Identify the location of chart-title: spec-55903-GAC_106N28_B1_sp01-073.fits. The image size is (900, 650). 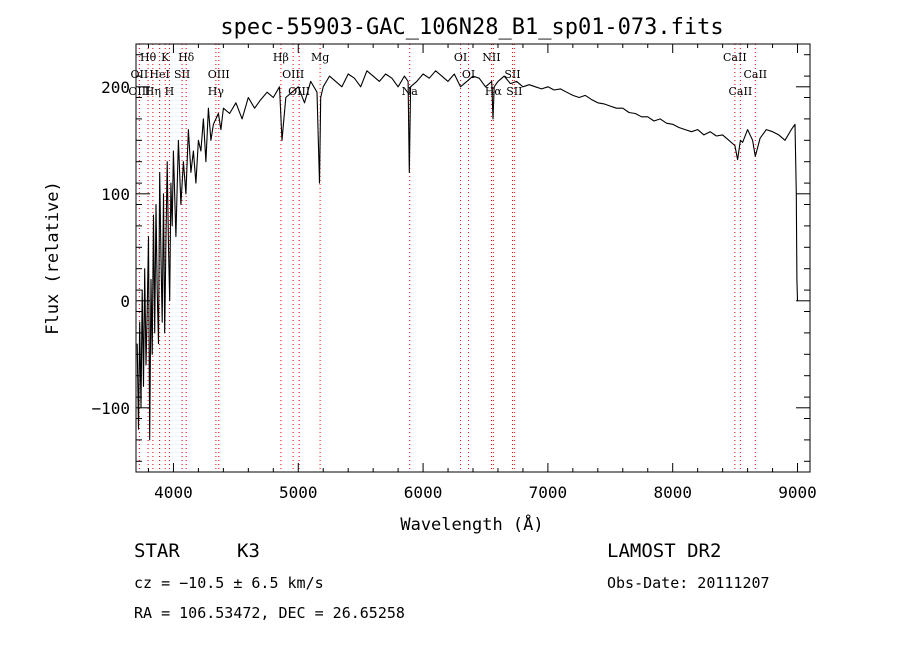
(471, 27).